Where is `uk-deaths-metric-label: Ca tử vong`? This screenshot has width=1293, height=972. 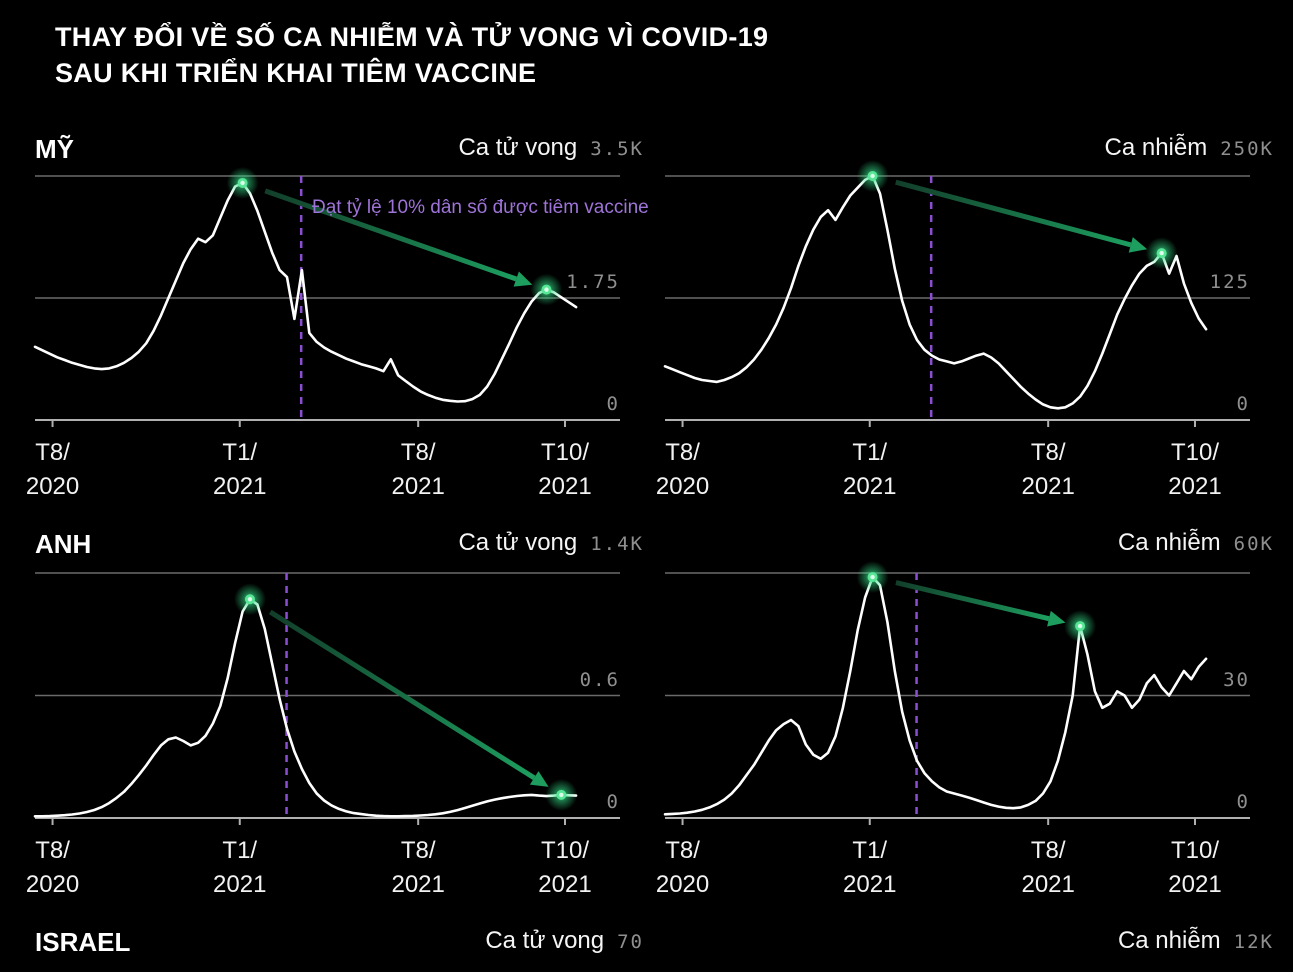 uk-deaths-metric-label: Ca tử vong is located at coordinates (518, 542).